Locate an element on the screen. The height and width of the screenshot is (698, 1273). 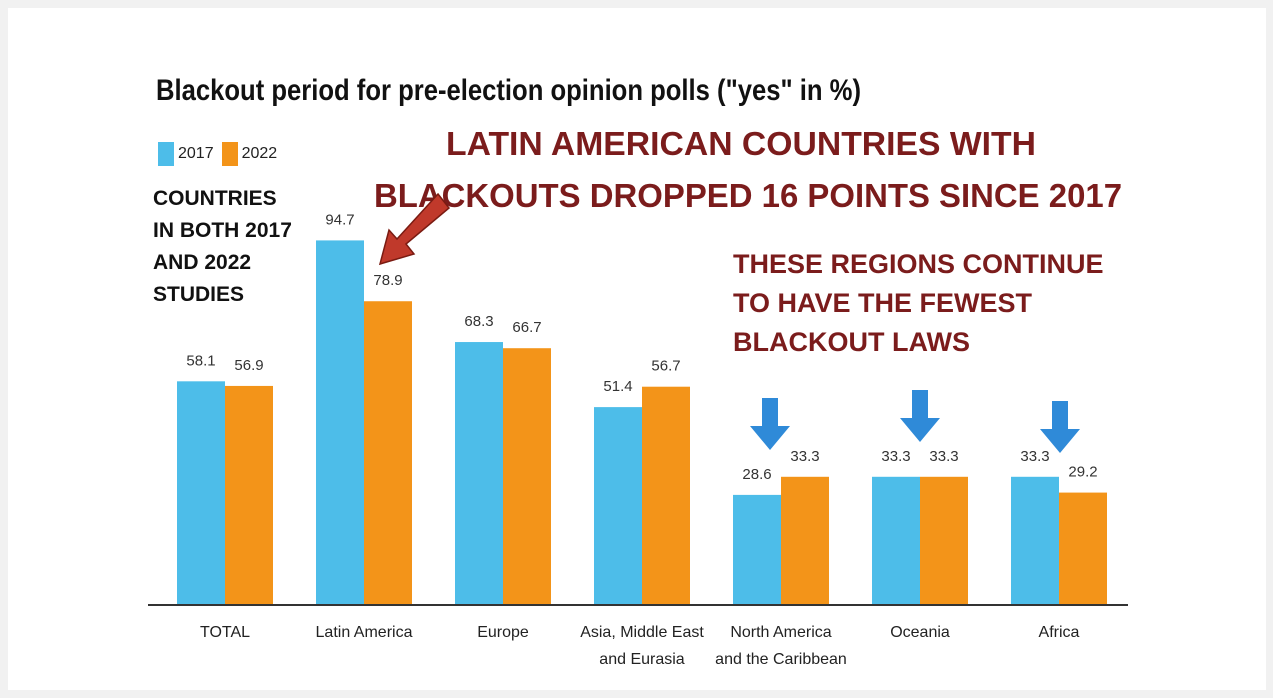
data-label: 56.9 is located at coordinates (248, 365).